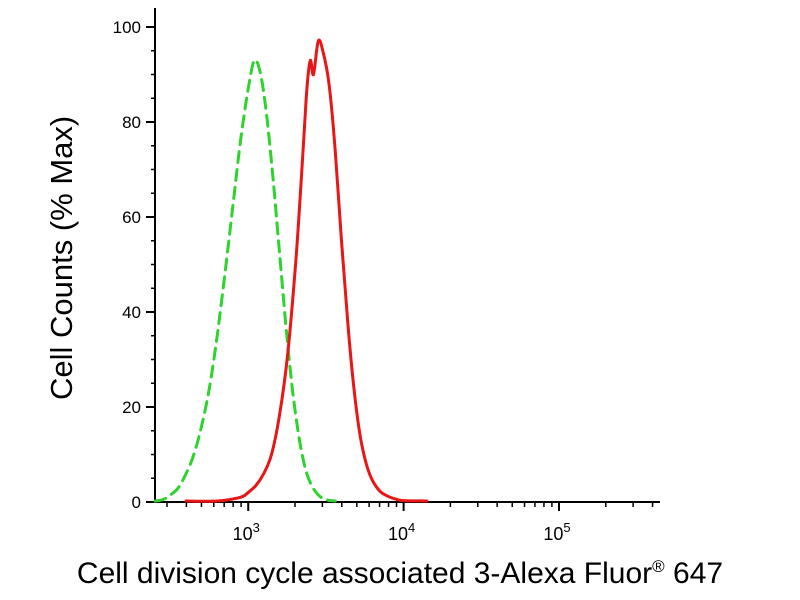  I want to click on y-tick-label: 20, so click(131, 407).